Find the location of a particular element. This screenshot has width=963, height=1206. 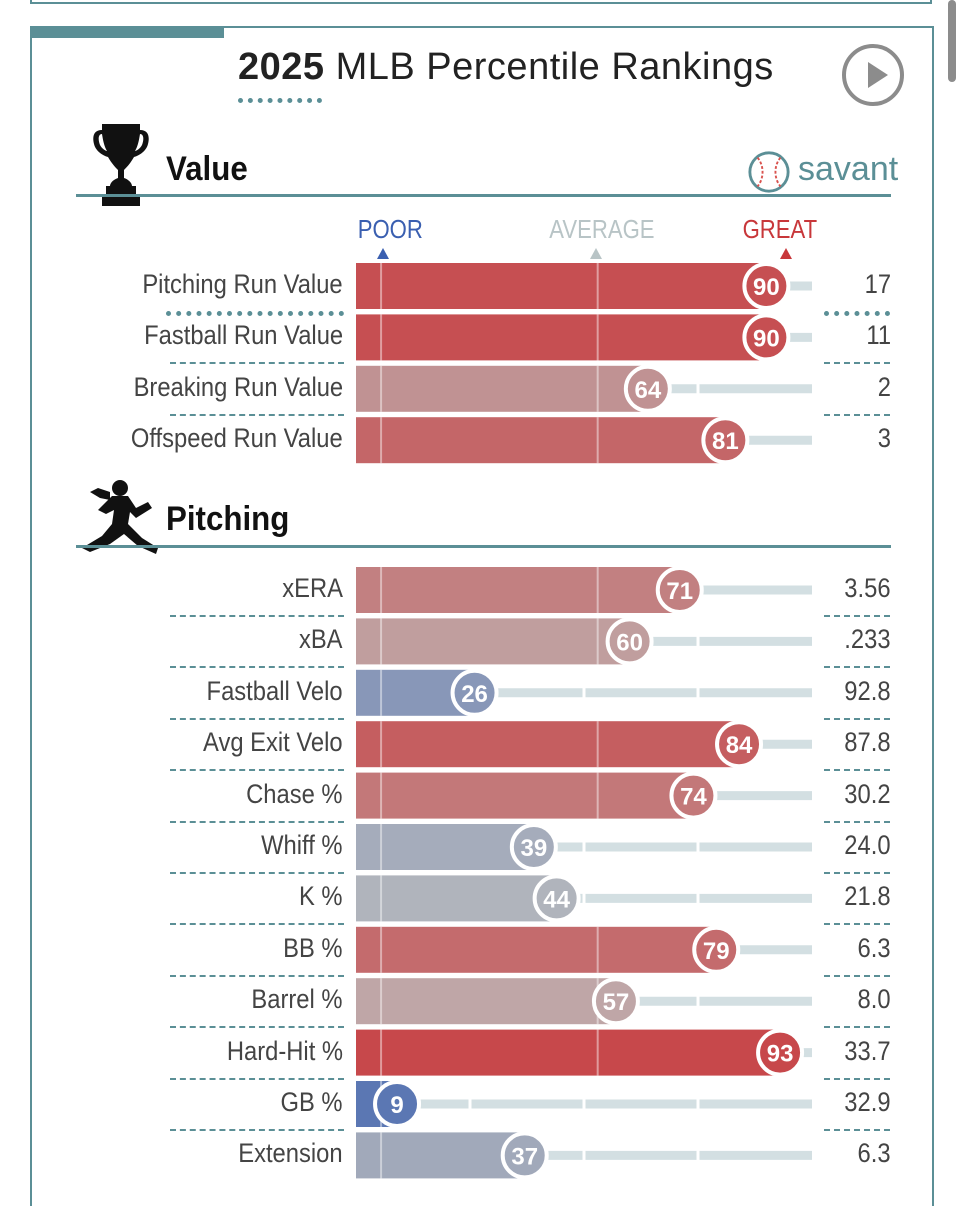

percentile-label-pitching-10: 9 is located at coordinates (396, 1105).